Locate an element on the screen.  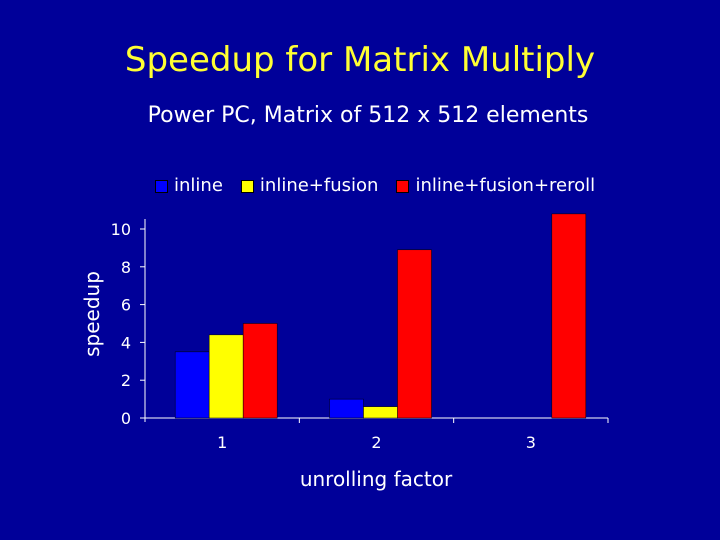
y-tick-label: 10 is located at coordinates (121, 229).